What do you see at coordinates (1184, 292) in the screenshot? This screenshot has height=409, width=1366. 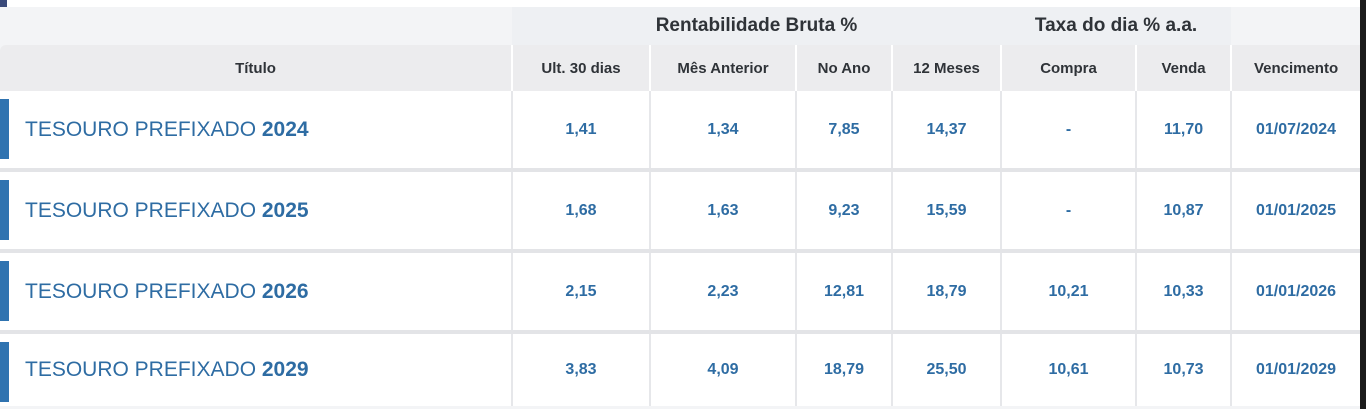 I see `venda-value: 10,33` at bounding box center [1184, 292].